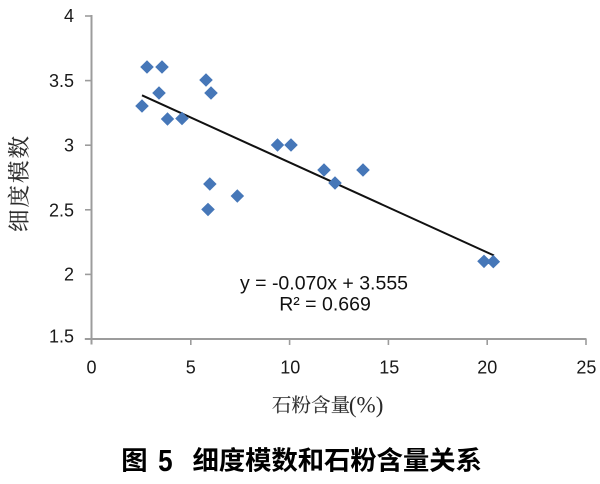  I want to click on svg-text: R² = 0.669, so click(325, 305).